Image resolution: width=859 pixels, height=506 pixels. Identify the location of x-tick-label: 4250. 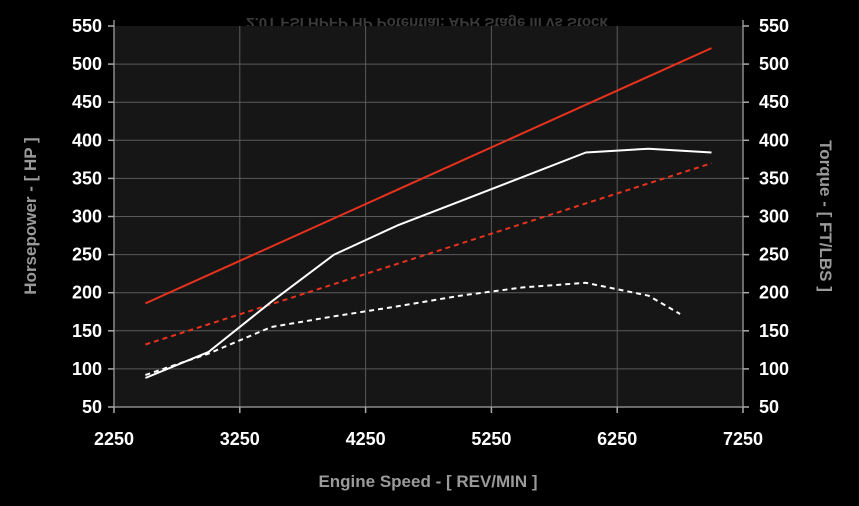
(366, 439).